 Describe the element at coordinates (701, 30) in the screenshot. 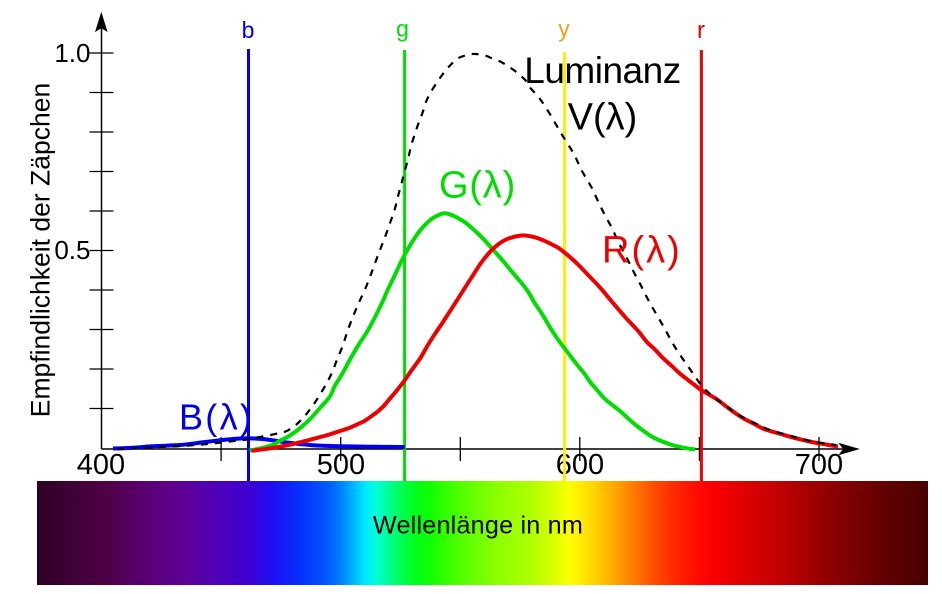

I see `svg-text: r` at that location.